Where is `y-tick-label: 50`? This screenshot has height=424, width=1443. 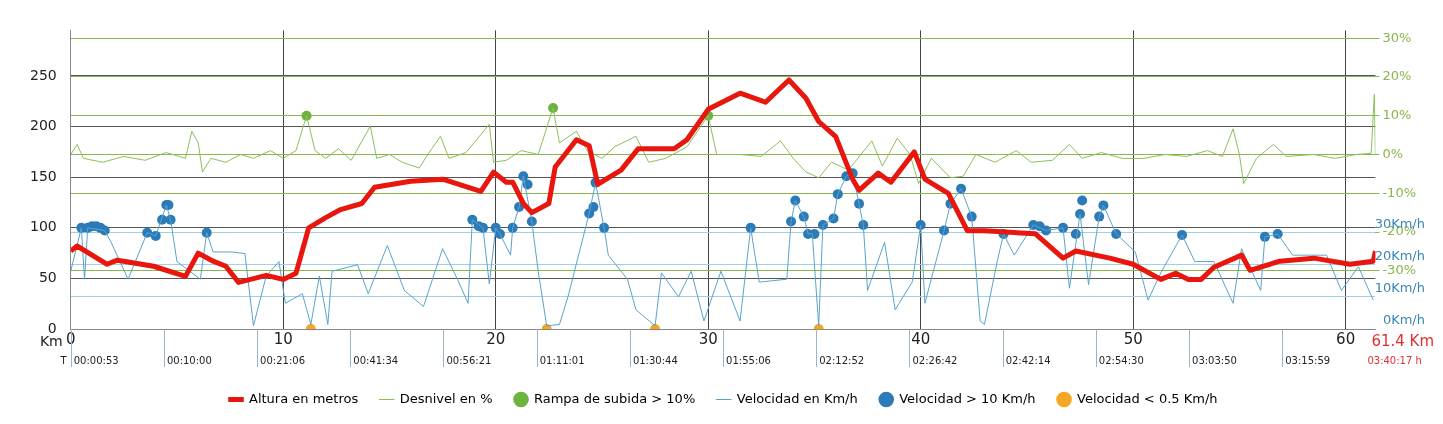 y-tick-label: 50 is located at coordinates (47, 277).